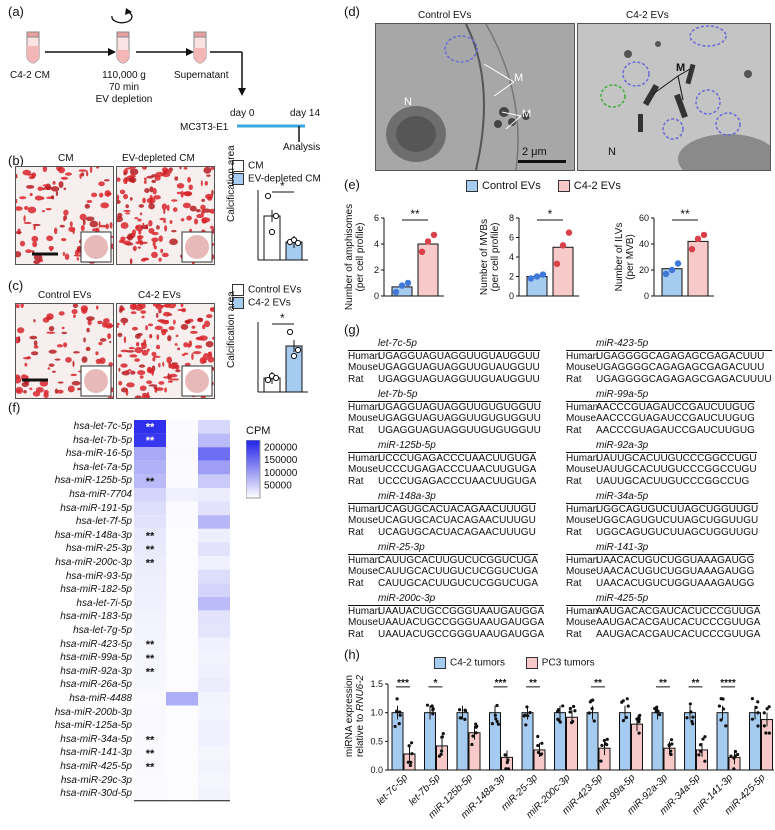 The image size is (775, 830). What do you see at coordinates (165, 215) in the screenshot?
I see `stain-image` at bounding box center [165, 215].